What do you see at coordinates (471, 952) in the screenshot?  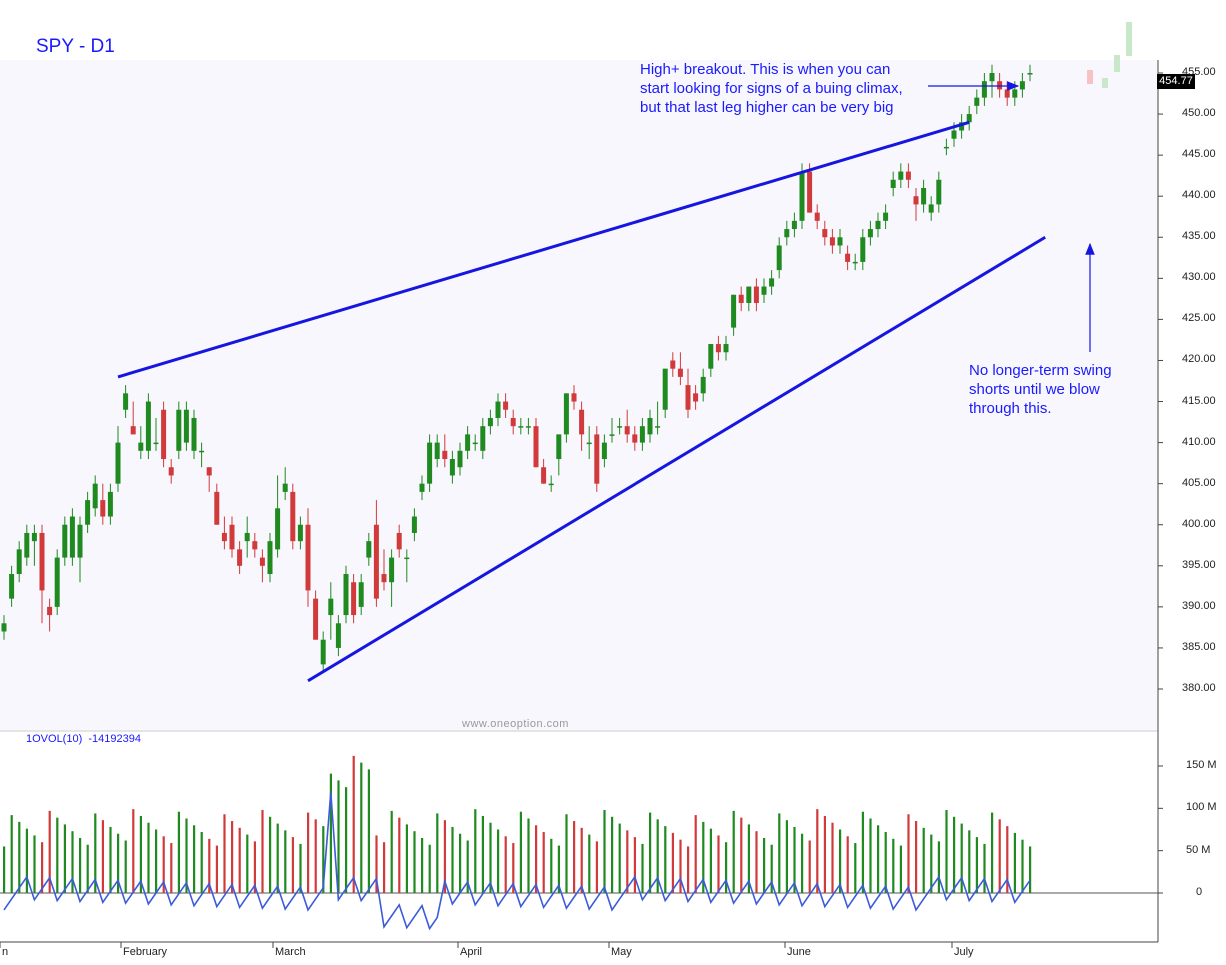 I see `time-tick-label: April` at bounding box center [471, 952].